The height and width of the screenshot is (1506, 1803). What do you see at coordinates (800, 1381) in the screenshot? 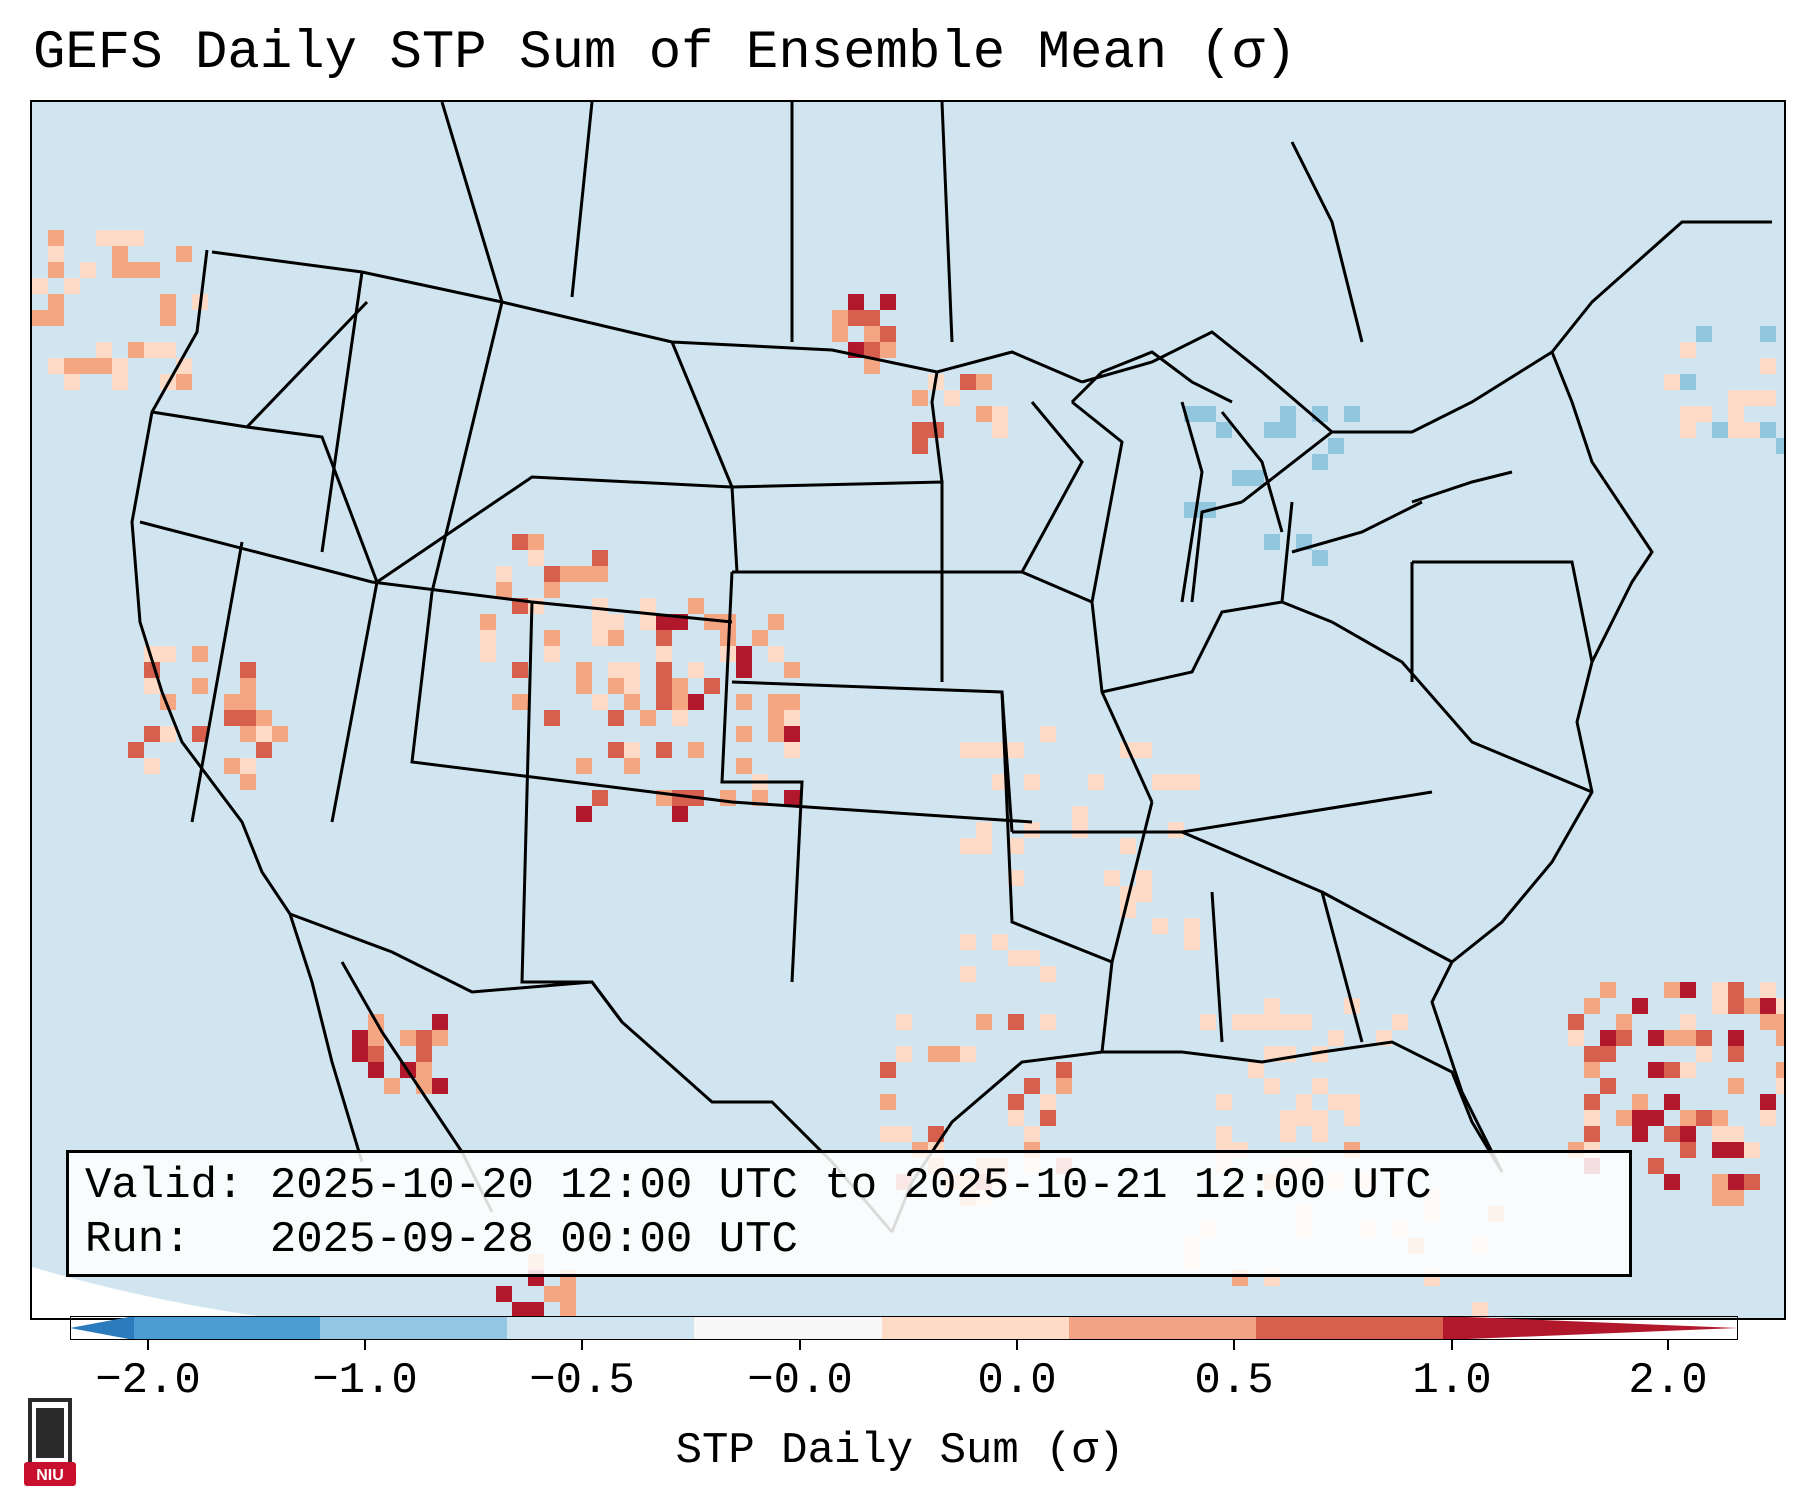
I see `colorbar-tick-label: −0.0` at bounding box center [800, 1381].